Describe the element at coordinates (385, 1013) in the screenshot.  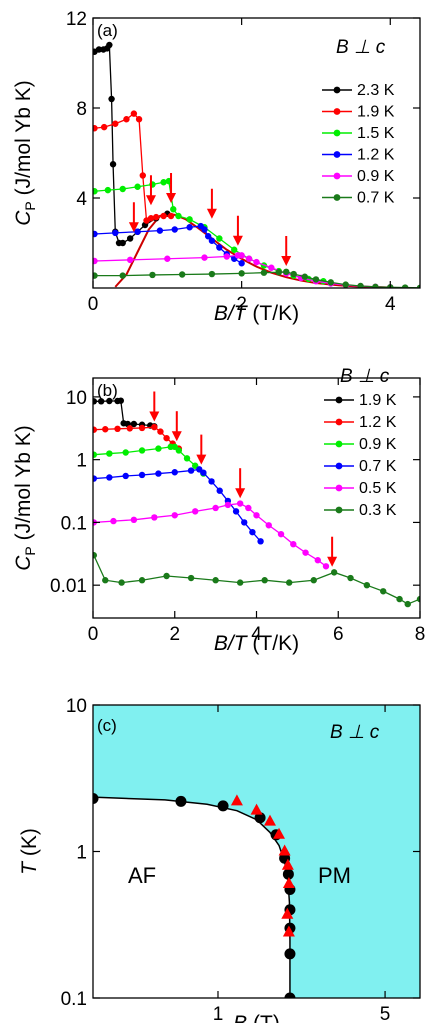
I see `x-tick-label: 5` at that location.